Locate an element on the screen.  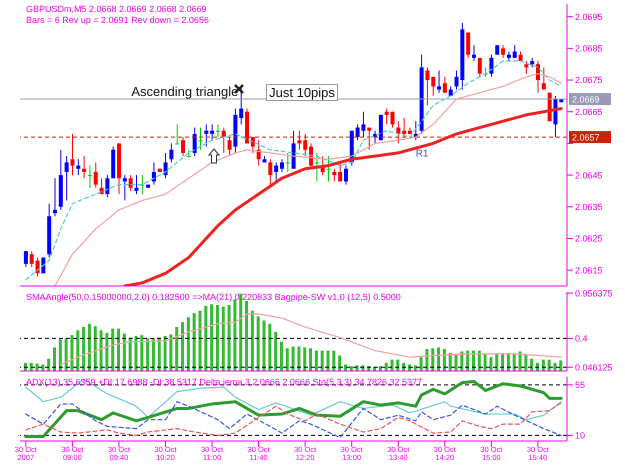
y-tick-label: 0.046125 is located at coordinates (594, 367).